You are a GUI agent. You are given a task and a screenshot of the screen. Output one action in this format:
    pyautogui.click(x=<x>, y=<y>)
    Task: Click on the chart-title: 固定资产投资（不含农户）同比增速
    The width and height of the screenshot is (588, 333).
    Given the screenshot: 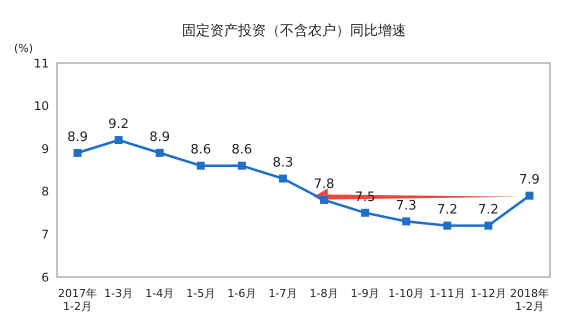 What is the action you would take?
    pyautogui.click(x=294, y=31)
    